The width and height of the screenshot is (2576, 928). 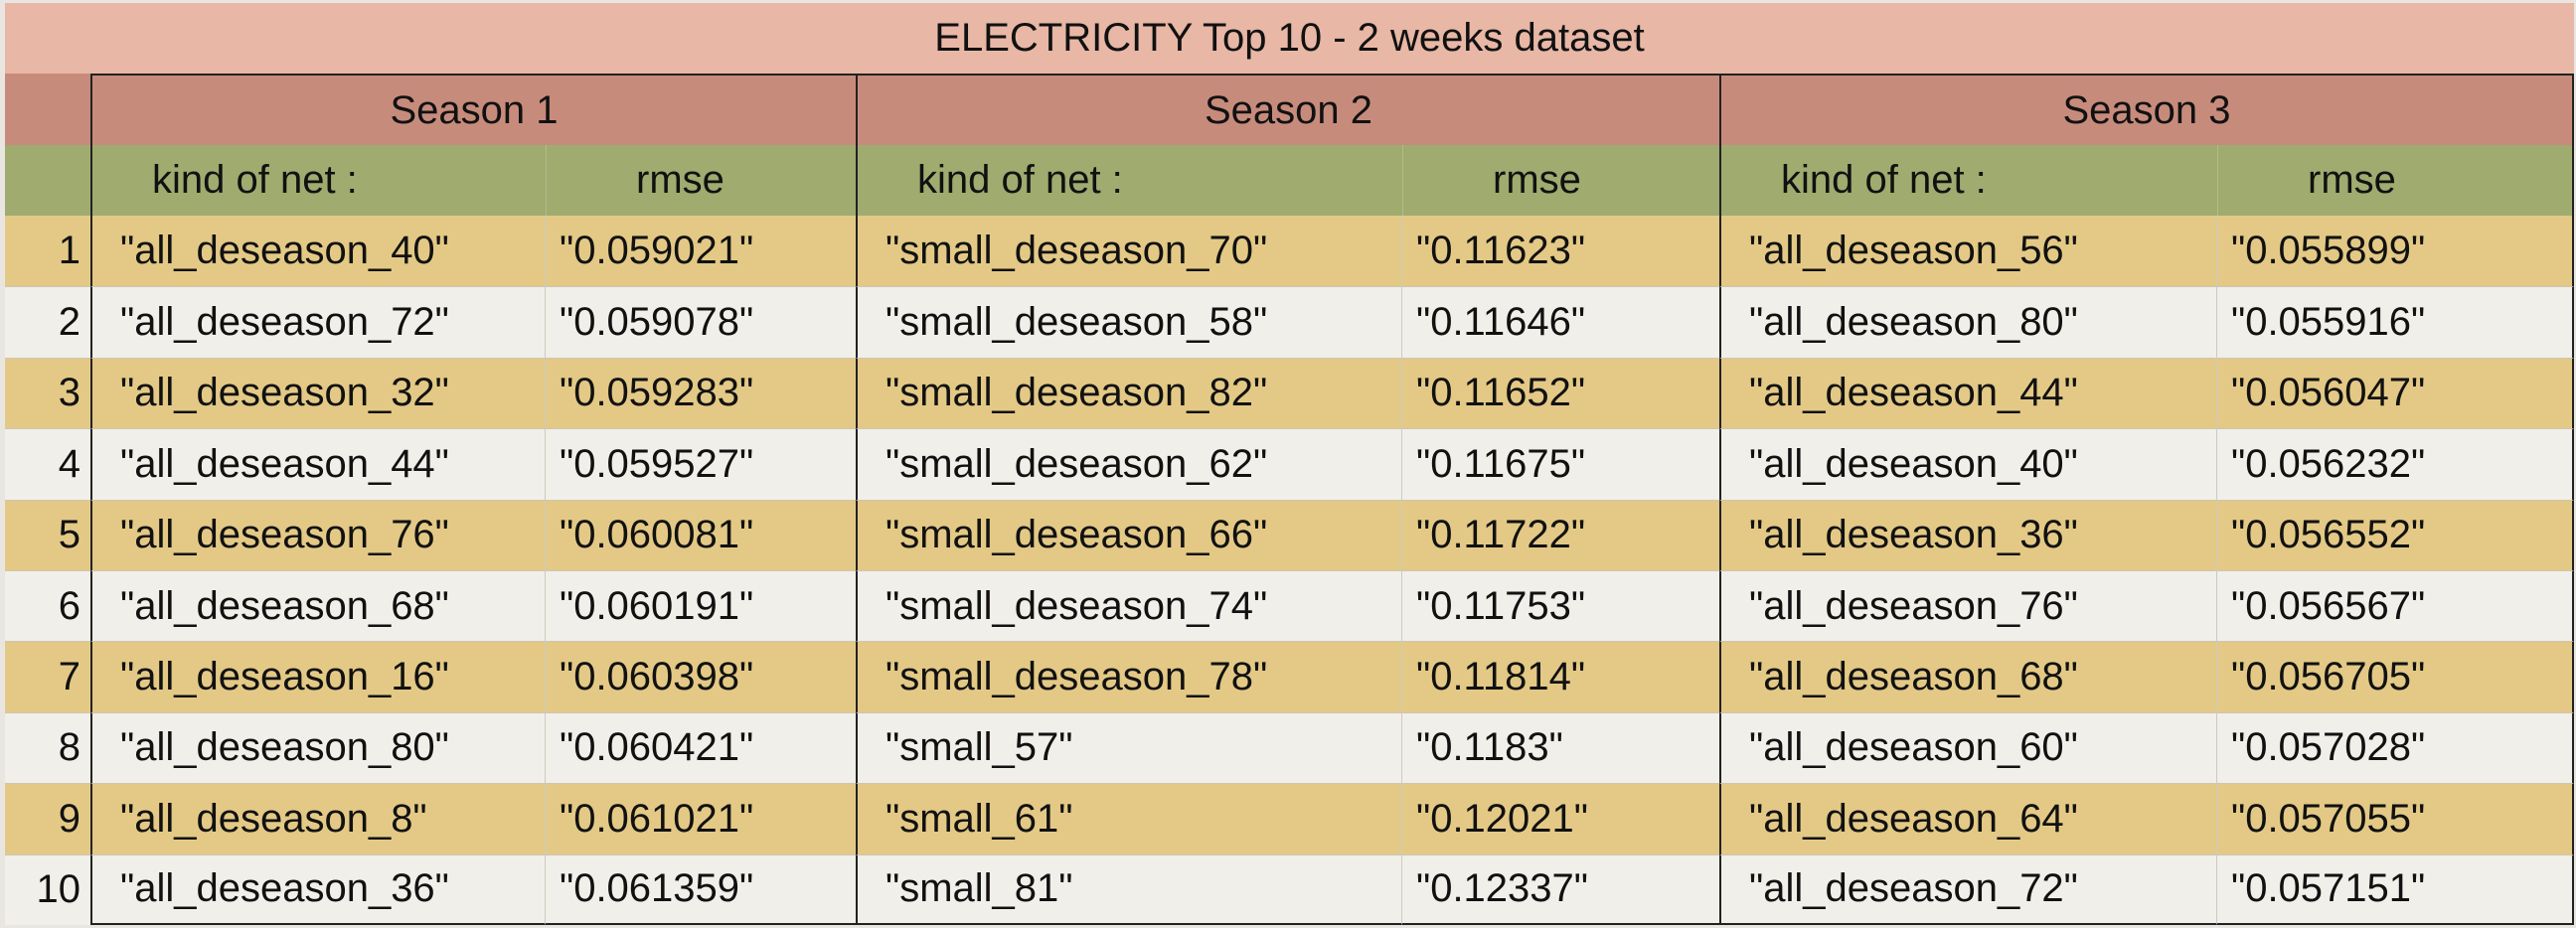 What do you see at coordinates (701, 889) in the screenshot?
I see `season-1-rmse-cell: "0.061359"` at bounding box center [701, 889].